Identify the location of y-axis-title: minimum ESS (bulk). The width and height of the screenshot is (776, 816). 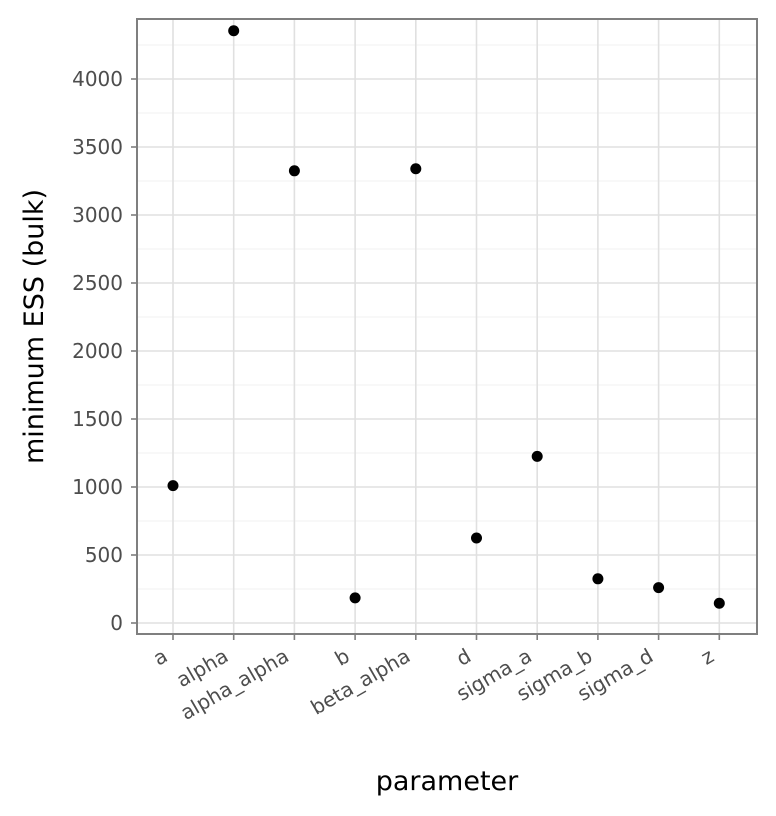
(34, 326).